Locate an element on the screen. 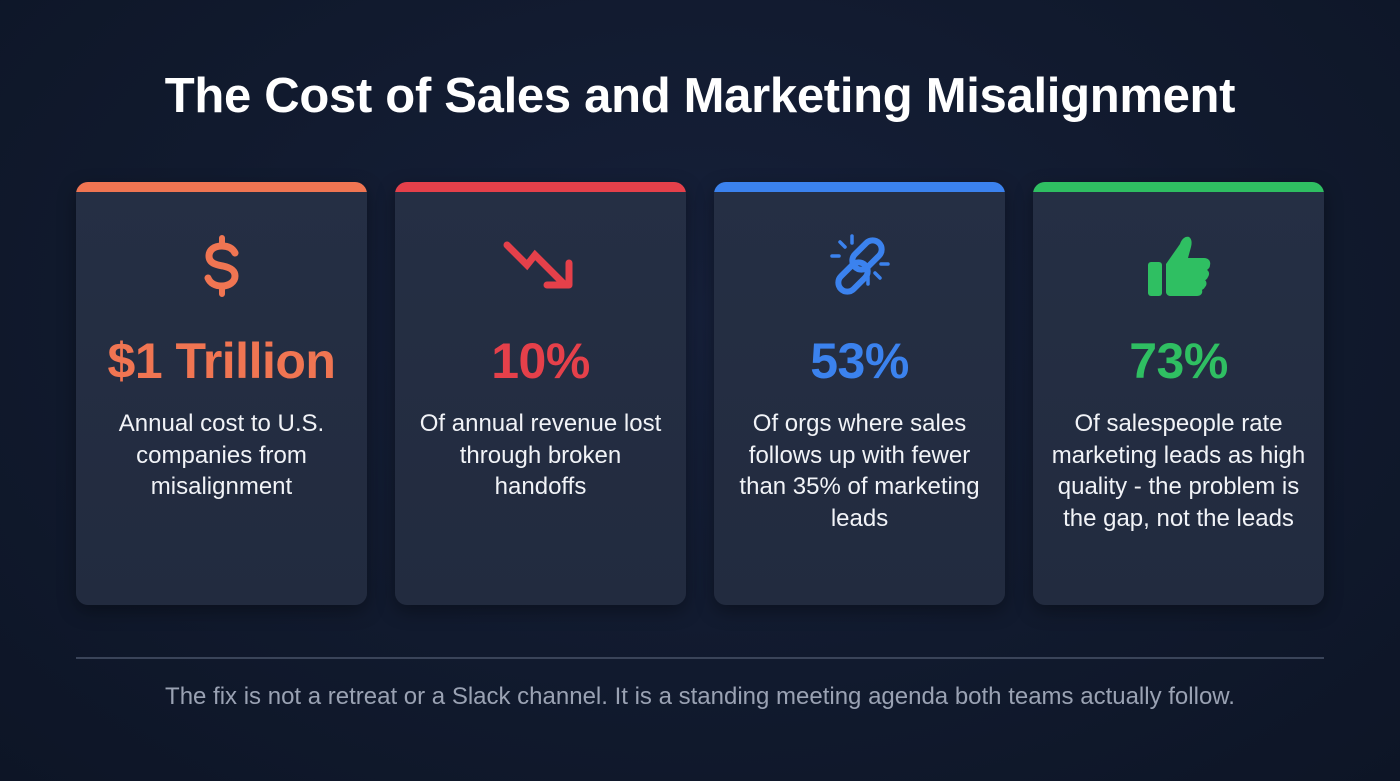 The height and width of the screenshot is (781, 1400). stat-value: 10% is located at coordinates (540, 361).